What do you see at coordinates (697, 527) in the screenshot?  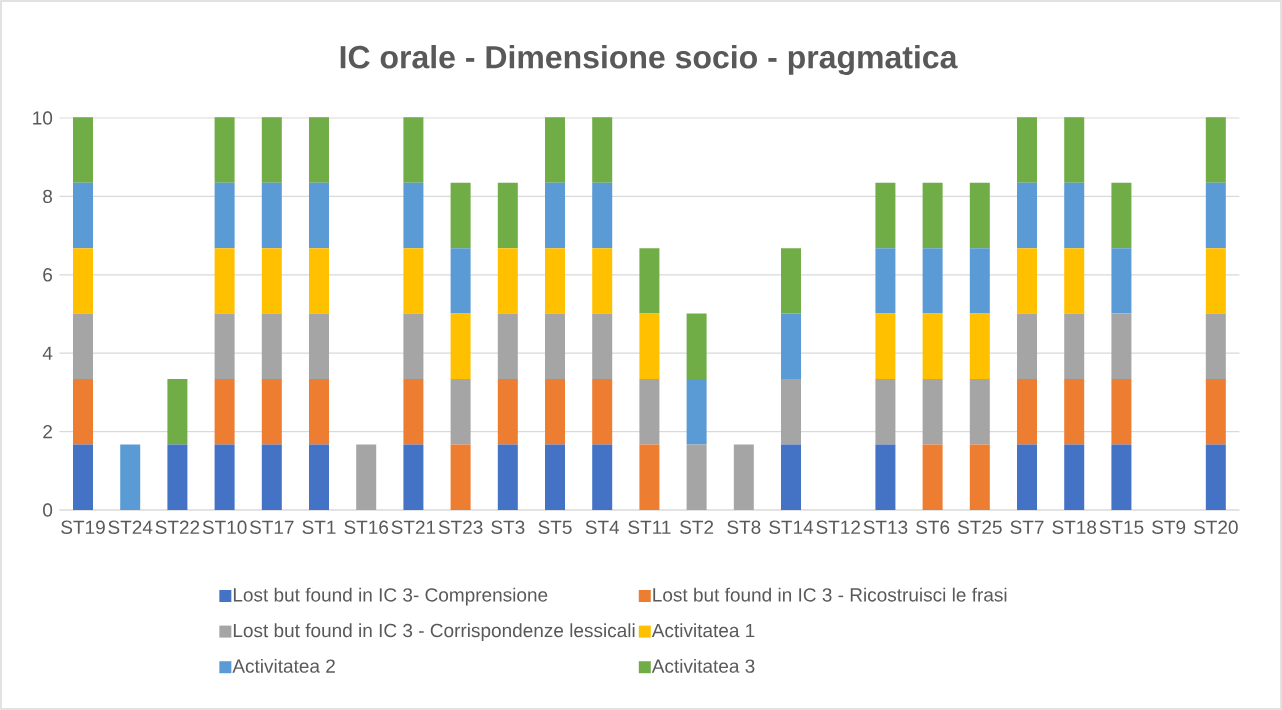 I see `x-tick-label: ST2` at bounding box center [697, 527].